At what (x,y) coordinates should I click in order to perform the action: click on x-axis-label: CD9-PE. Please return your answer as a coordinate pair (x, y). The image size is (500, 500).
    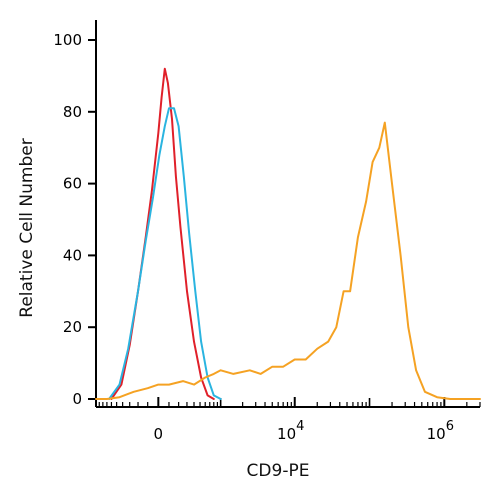
    Looking at the image, I should click on (278, 471).